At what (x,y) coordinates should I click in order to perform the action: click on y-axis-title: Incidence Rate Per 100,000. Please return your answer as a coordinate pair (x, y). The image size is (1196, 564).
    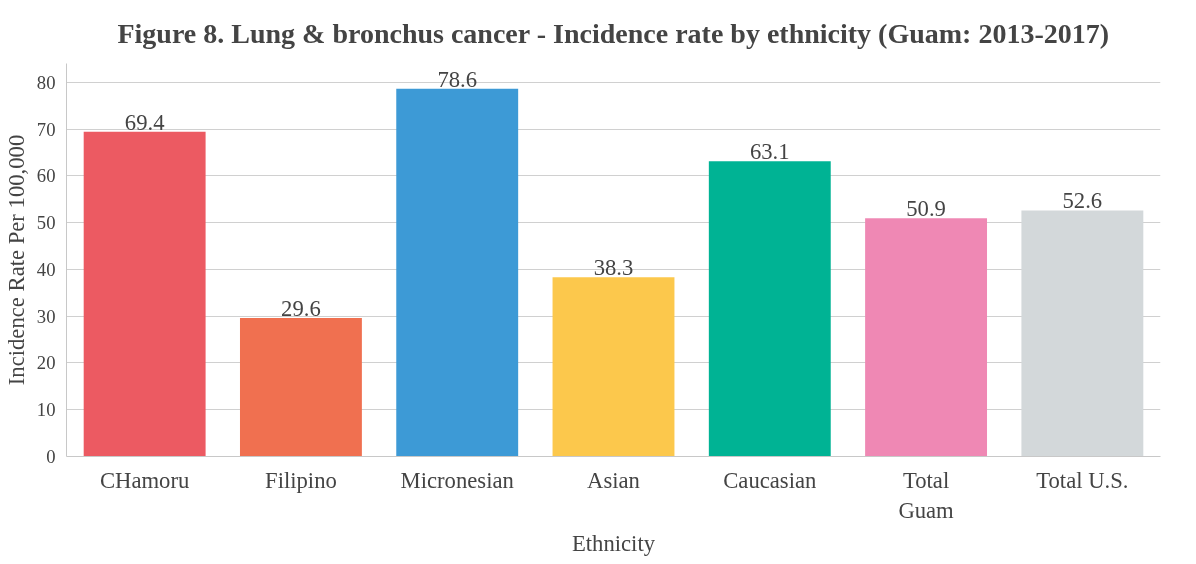
    Looking at the image, I should click on (16, 260).